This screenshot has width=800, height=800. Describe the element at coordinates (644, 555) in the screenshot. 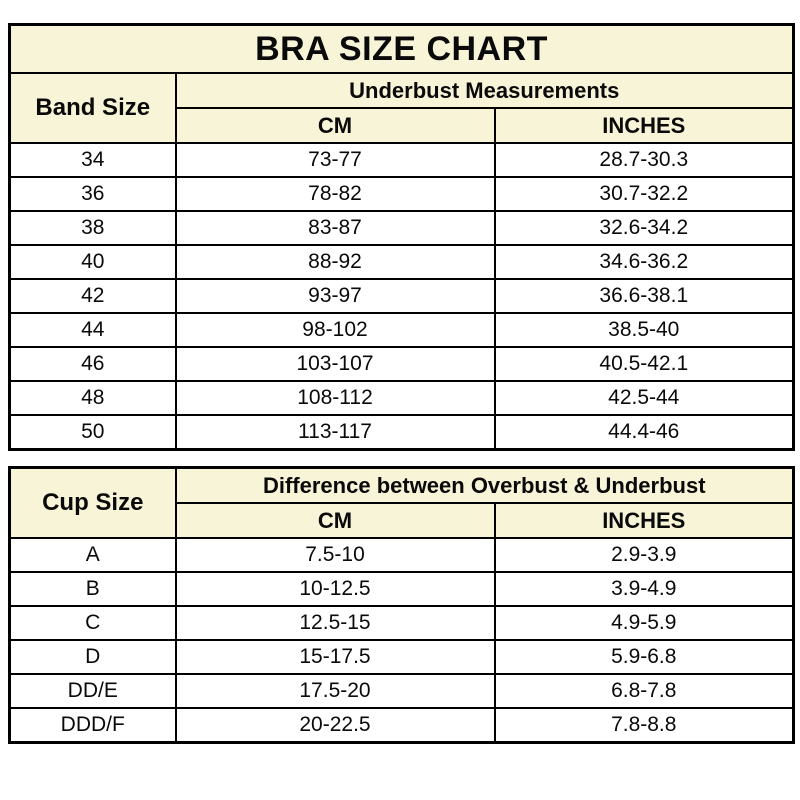

I see `inches-range-cell: 2.9-3.9` at that location.